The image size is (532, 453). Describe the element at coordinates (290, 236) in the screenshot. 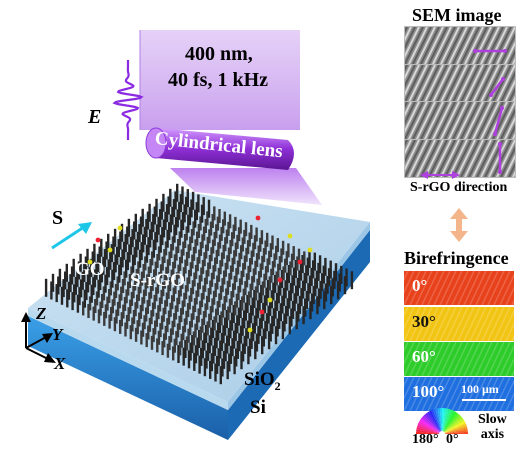

I see `particle` at that location.